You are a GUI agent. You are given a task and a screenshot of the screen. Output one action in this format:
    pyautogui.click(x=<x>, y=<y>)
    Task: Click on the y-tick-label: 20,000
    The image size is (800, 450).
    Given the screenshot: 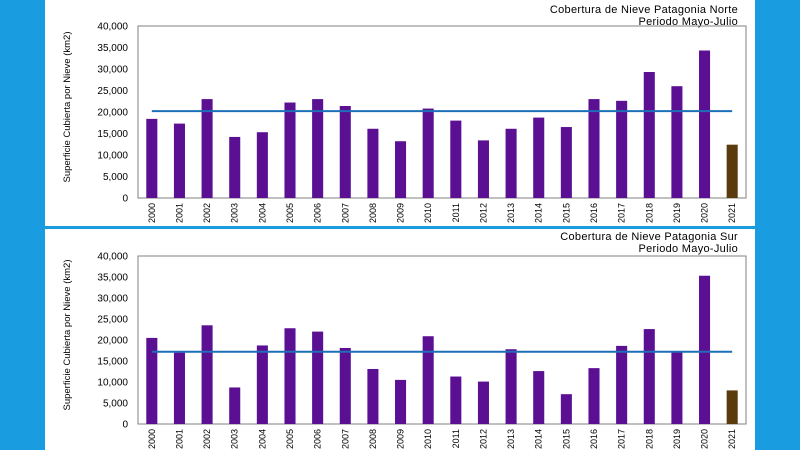 What is the action you would take?
    pyautogui.click(x=112, y=113)
    